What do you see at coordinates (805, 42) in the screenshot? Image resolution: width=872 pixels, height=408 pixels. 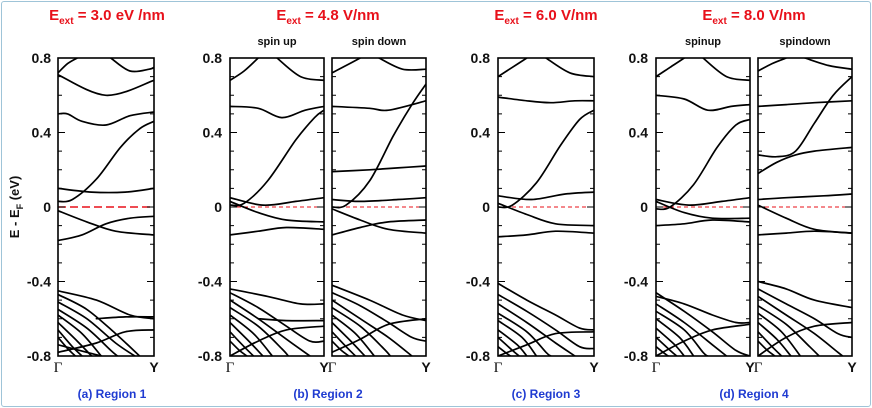 I see `spin-label: spindown` at bounding box center [805, 42].